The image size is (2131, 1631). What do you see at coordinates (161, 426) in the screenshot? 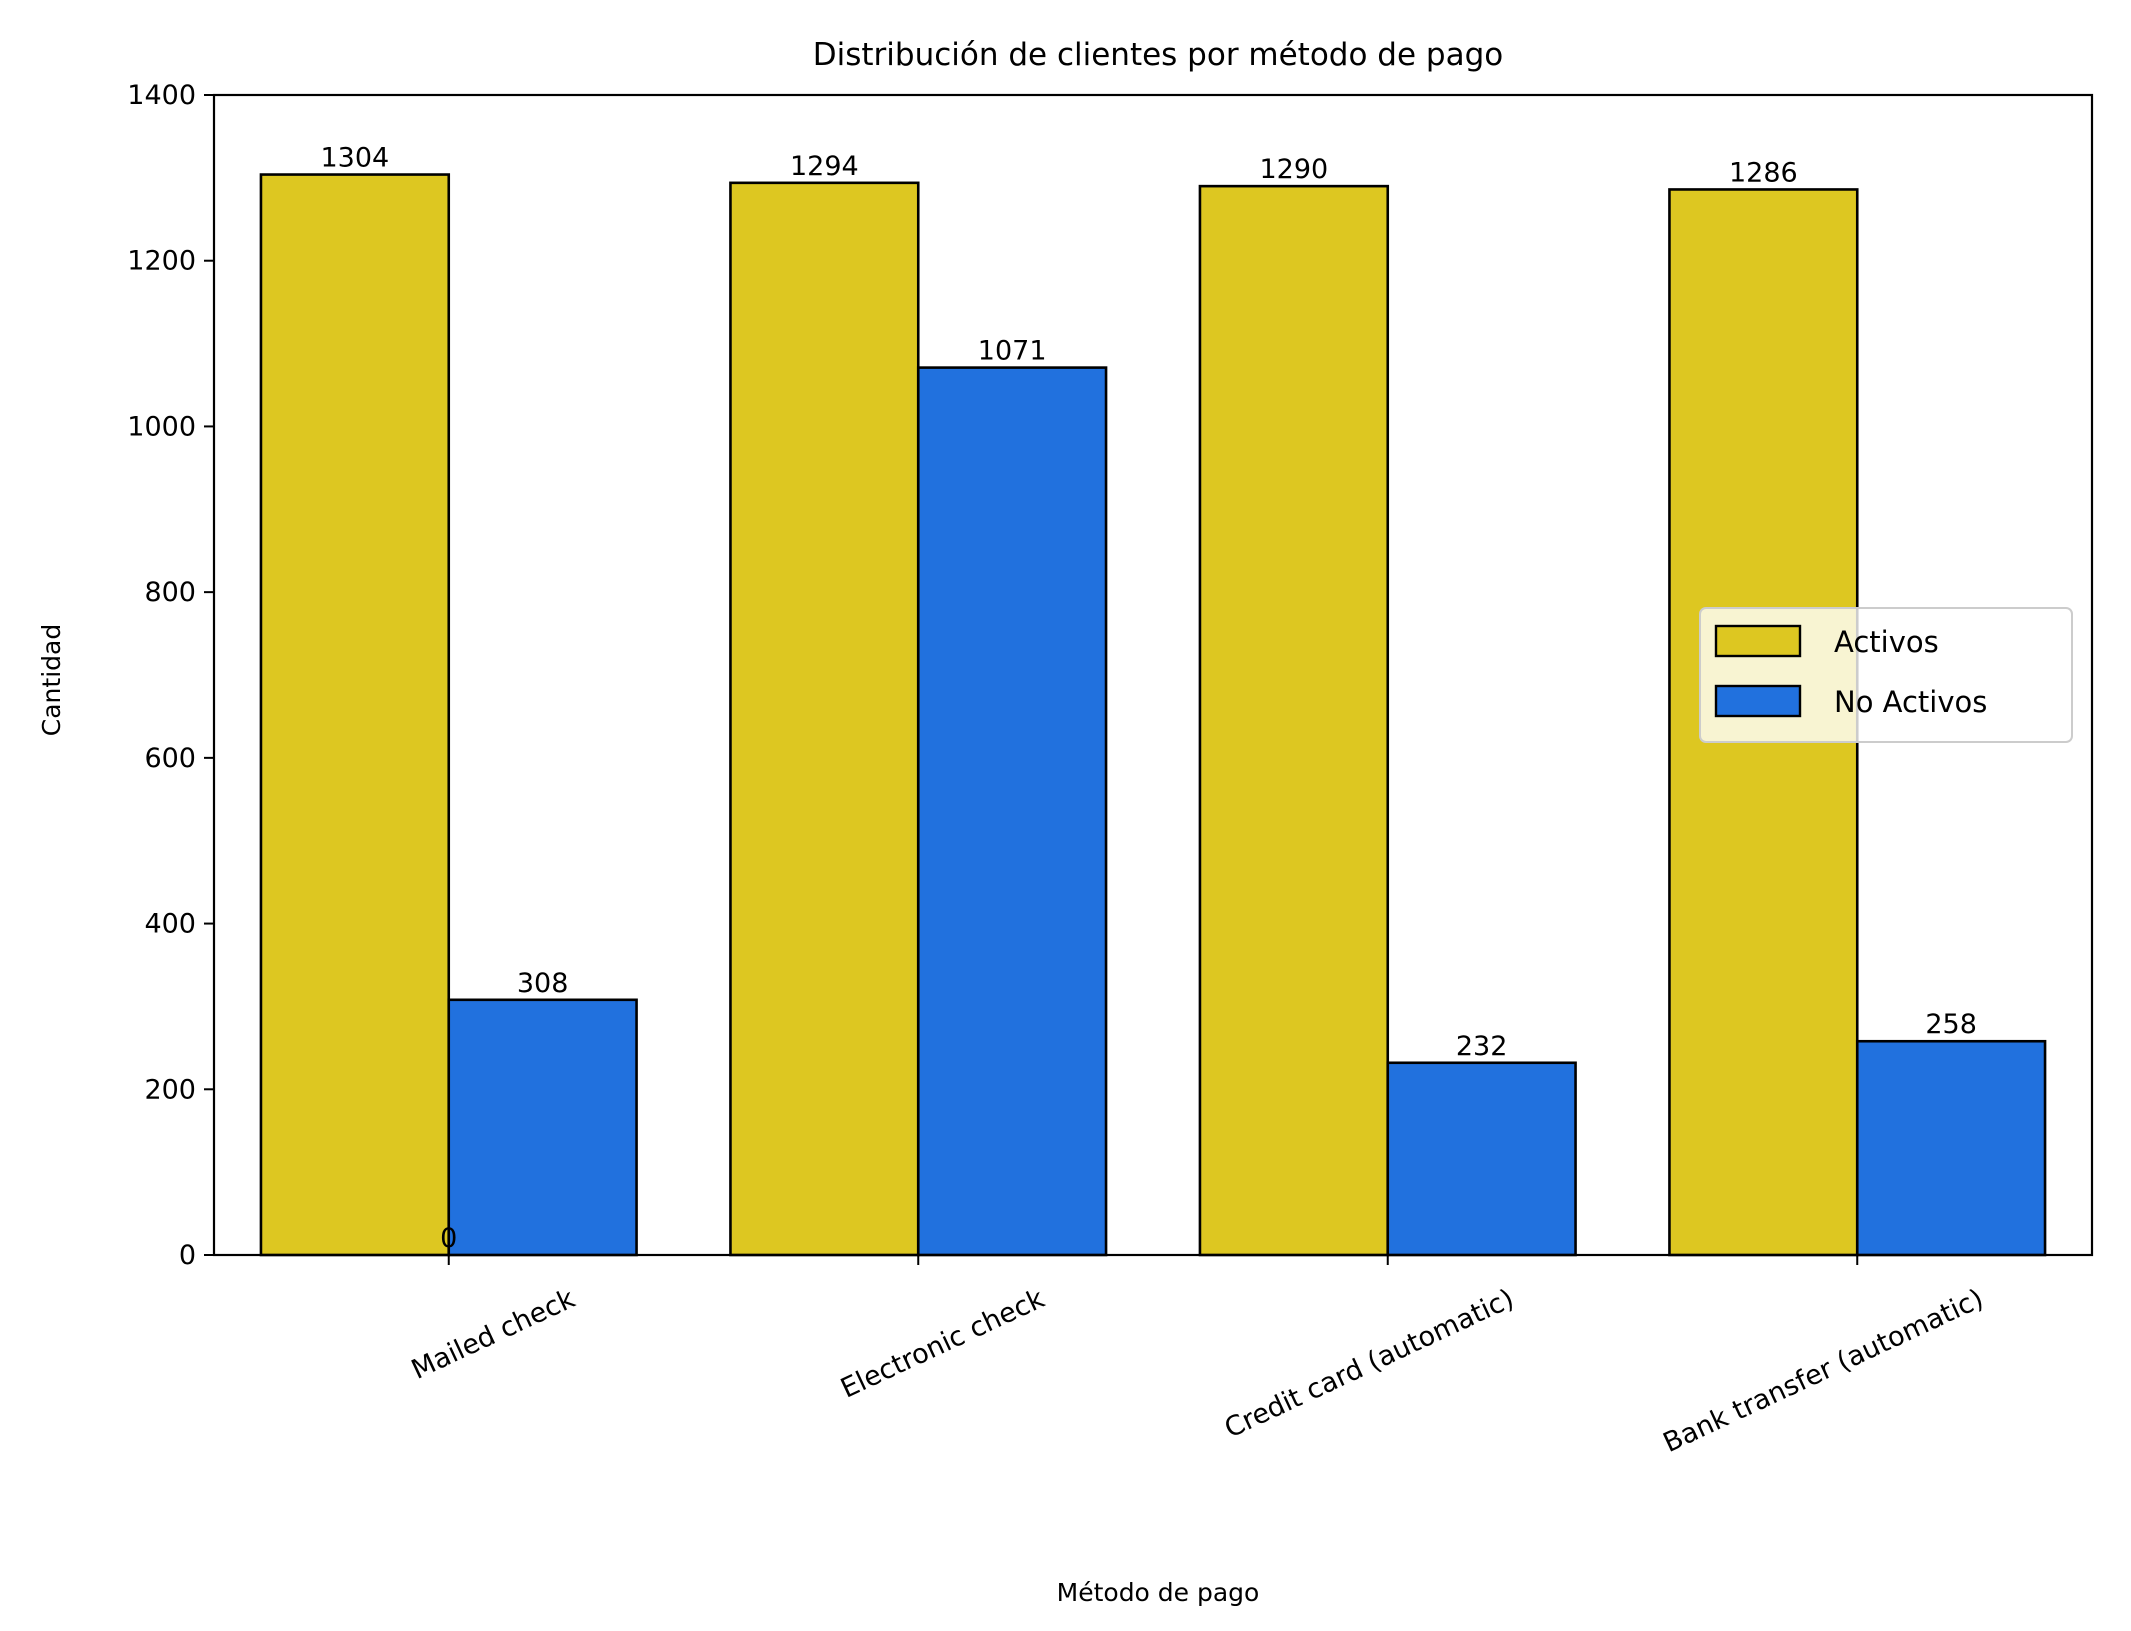
I see `y-tick-label: 1000` at bounding box center [161, 426].